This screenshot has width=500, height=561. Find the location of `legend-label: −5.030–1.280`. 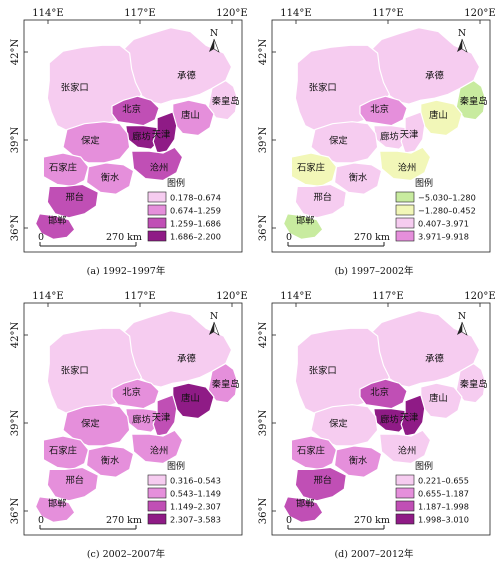

legend-label: −5.030–1.280 is located at coordinates (447, 198).